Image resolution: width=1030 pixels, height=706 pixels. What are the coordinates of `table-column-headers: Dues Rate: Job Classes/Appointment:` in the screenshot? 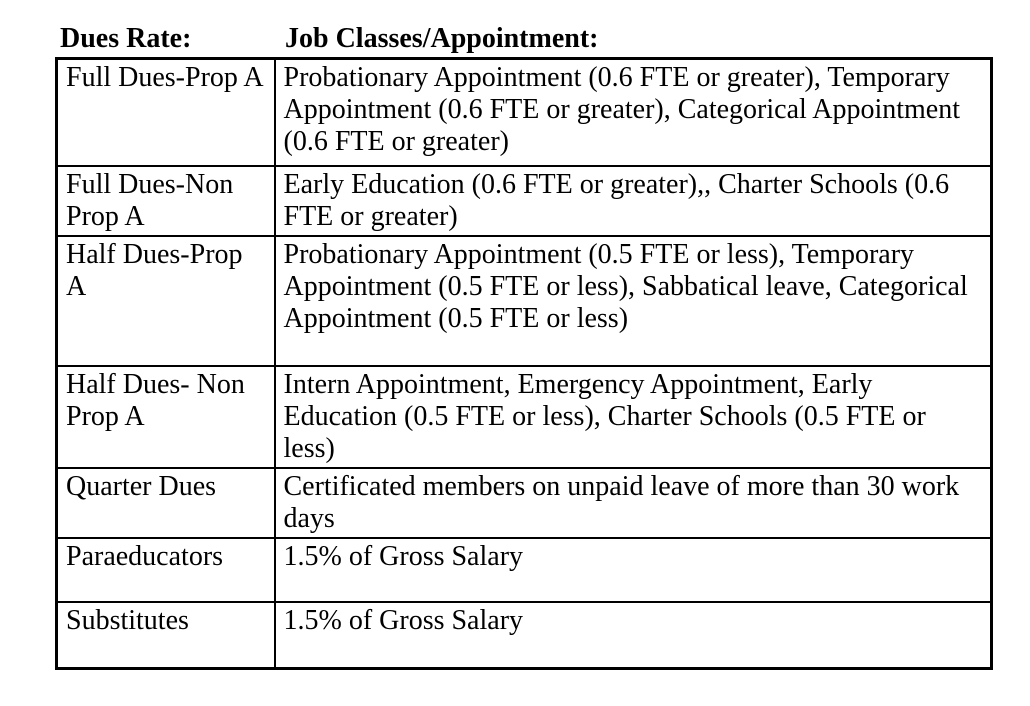 It's located at (522, 39).